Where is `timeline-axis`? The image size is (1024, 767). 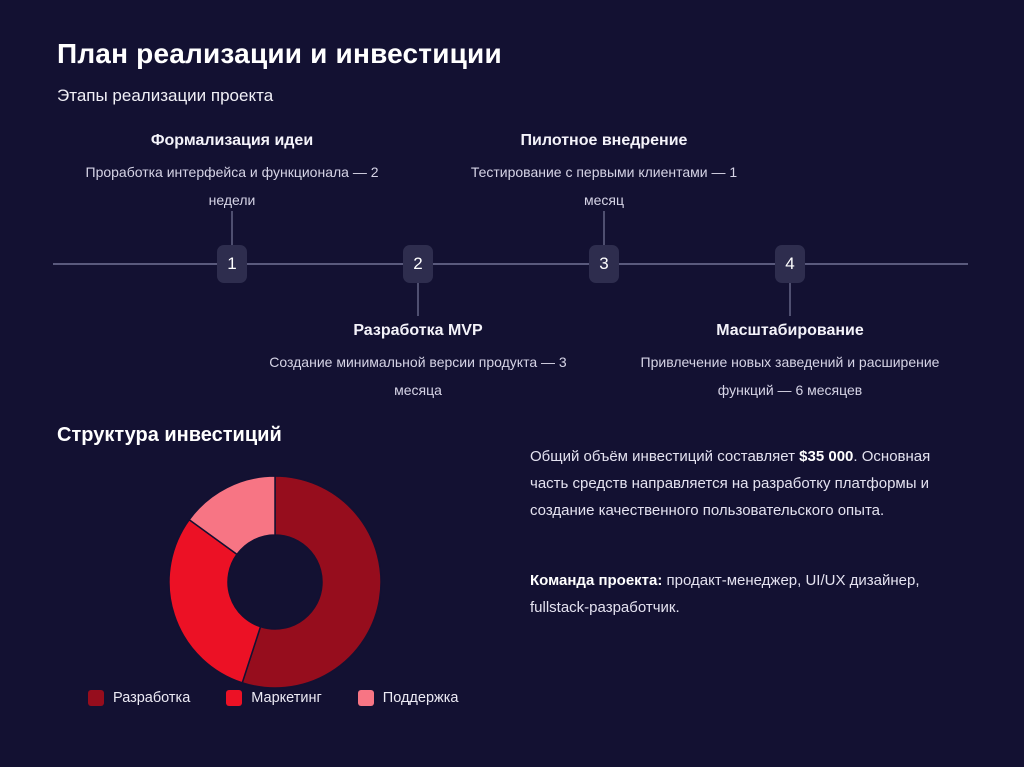 timeline-axis is located at coordinates (510, 264).